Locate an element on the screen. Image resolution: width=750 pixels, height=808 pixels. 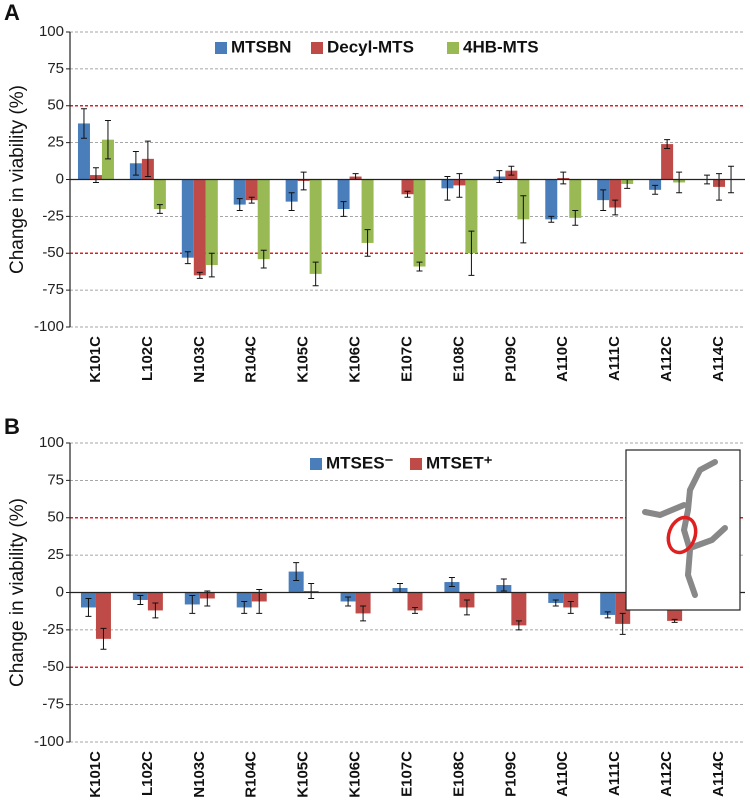
panel-label: B is located at coordinates (12, 426).